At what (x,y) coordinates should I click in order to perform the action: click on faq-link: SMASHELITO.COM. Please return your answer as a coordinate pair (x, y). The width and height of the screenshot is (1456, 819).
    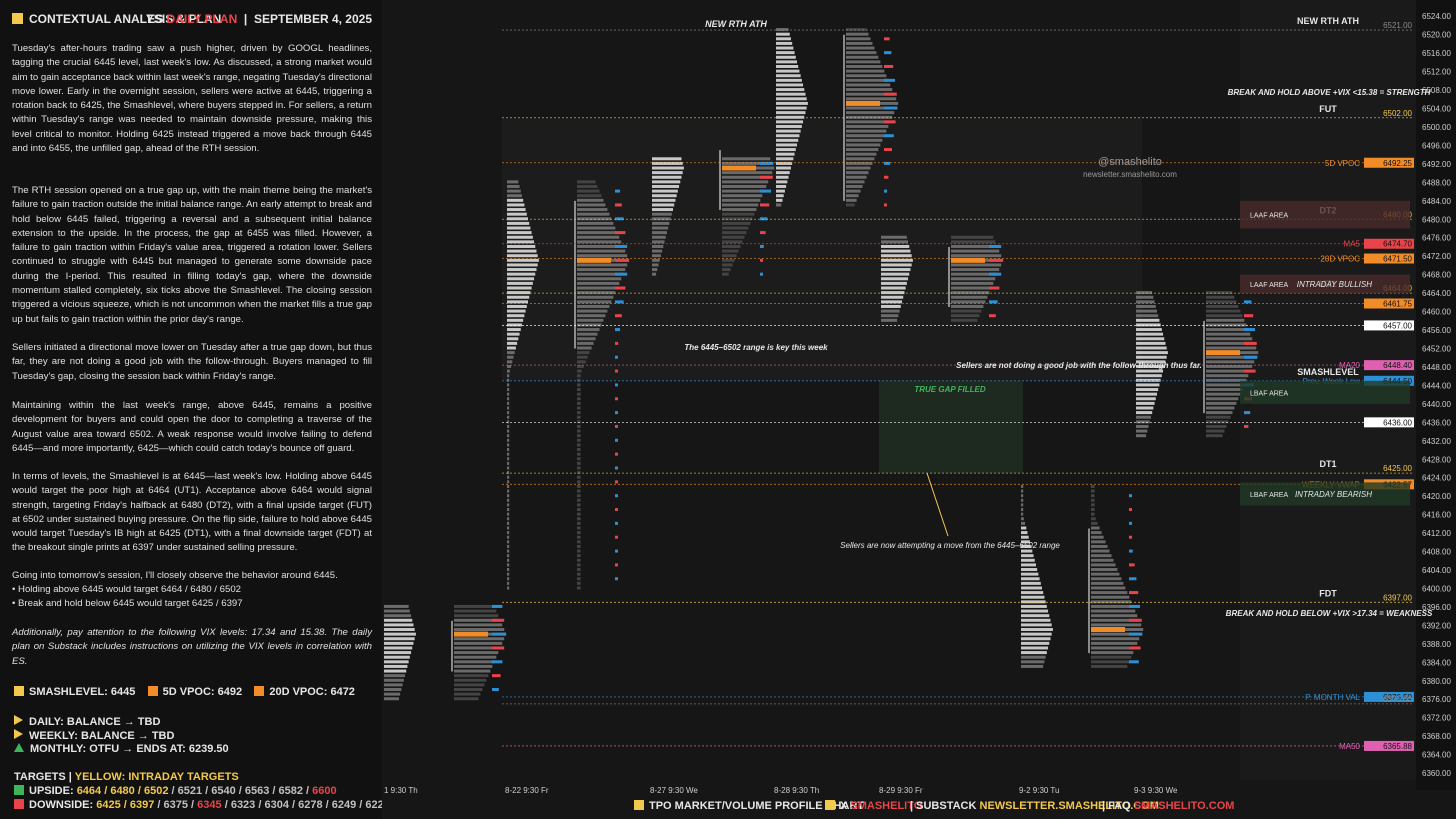
    Looking at the image, I should click on (1184, 806).